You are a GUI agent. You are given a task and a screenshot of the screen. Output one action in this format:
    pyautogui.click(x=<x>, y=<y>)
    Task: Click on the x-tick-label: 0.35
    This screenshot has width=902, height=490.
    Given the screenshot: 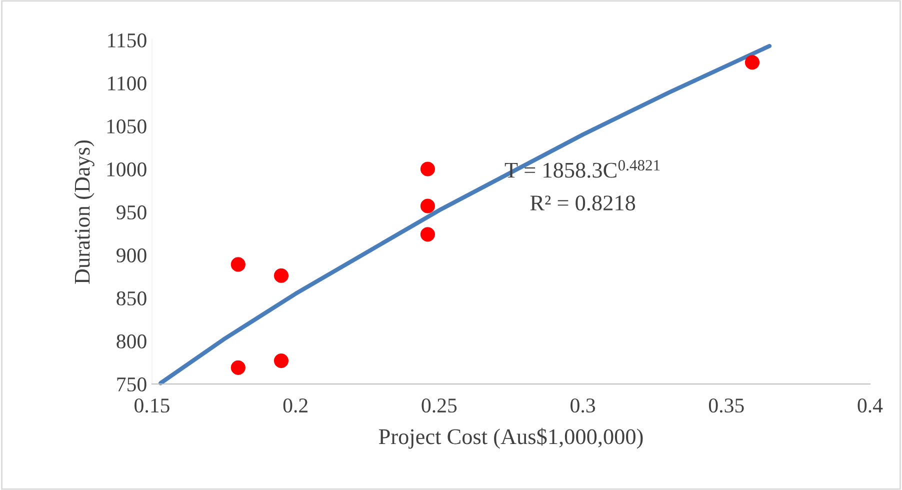 What is the action you would take?
    pyautogui.click(x=726, y=405)
    